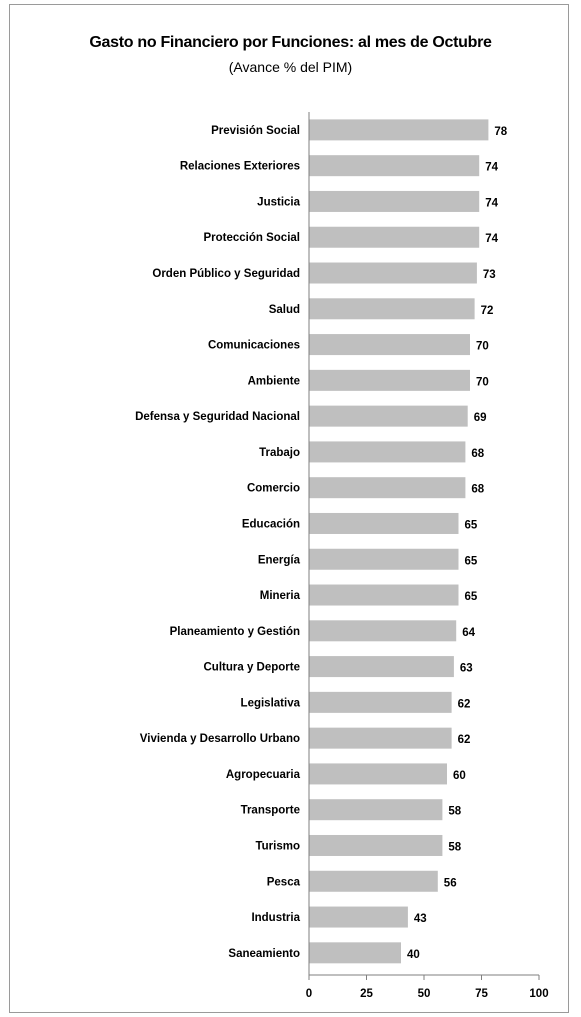 The width and height of the screenshot is (581, 1017). Describe the element at coordinates (489, 275) in the screenshot. I see `value-label: 73` at that location.